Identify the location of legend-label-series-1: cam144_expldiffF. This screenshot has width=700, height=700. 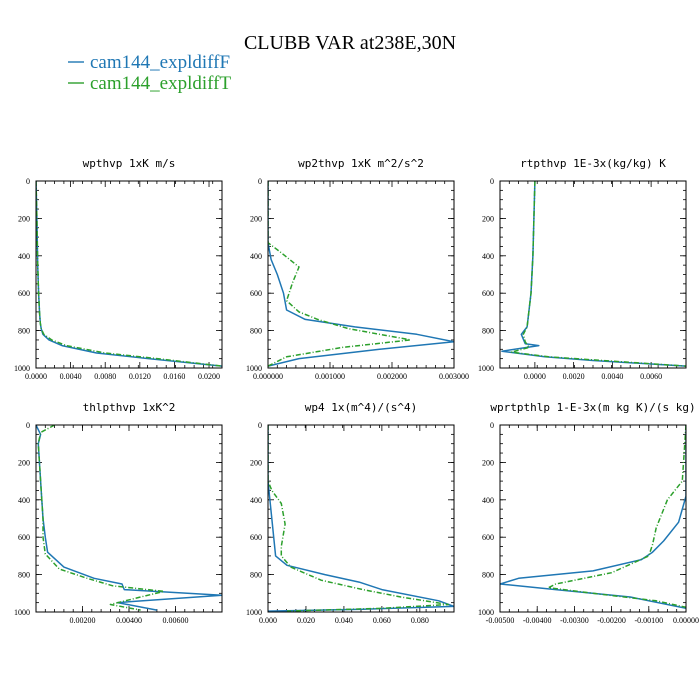
(160, 62).